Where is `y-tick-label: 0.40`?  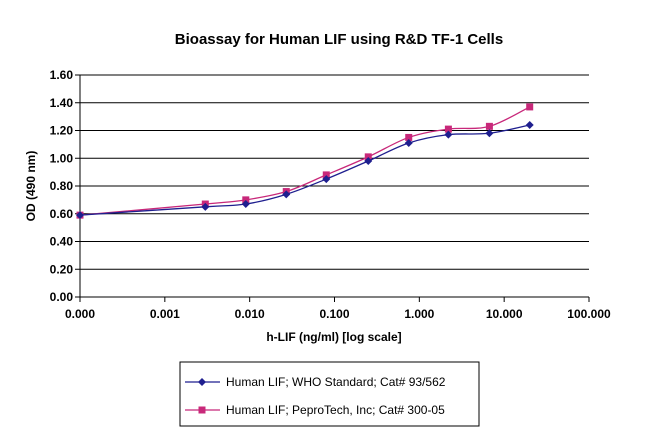
y-tick-label: 0.40 is located at coordinates (62, 242).